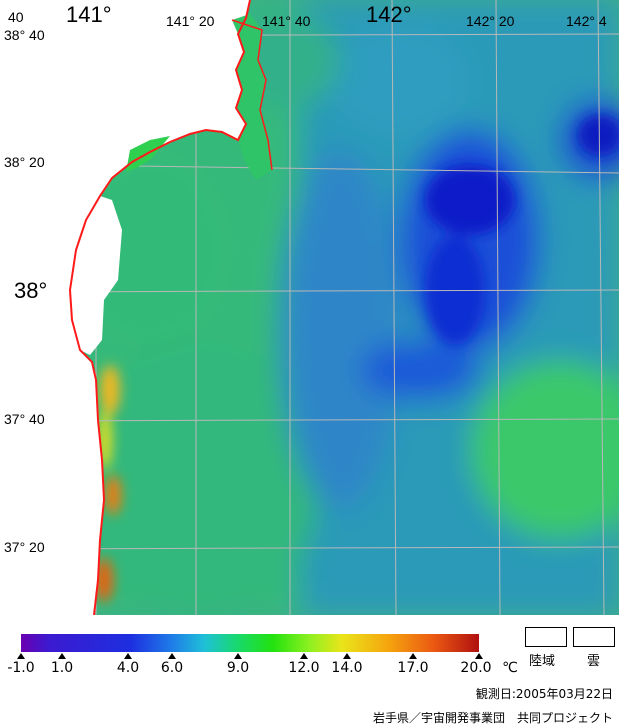 The height and width of the screenshot is (726, 619). Describe the element at coordinates (286, 21) in the screenshot. I see `lon-label-141-40: 141° 40` at that location.